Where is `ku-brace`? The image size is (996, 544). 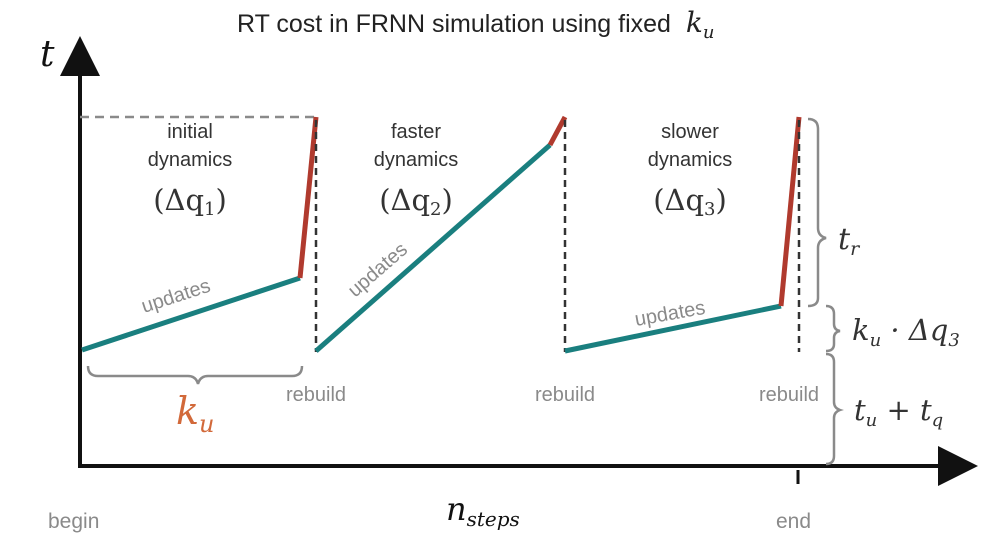 ku-brace is located at coordinates (195, 375).